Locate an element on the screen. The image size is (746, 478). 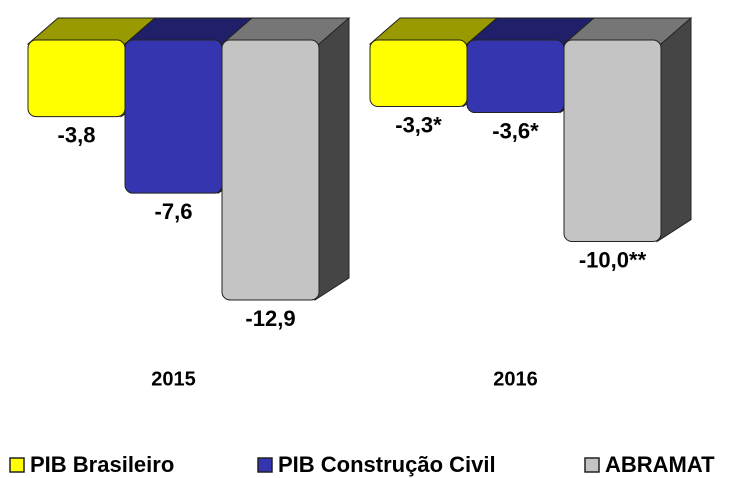
value-label: -3,3* is located at coordinates (418, 124).